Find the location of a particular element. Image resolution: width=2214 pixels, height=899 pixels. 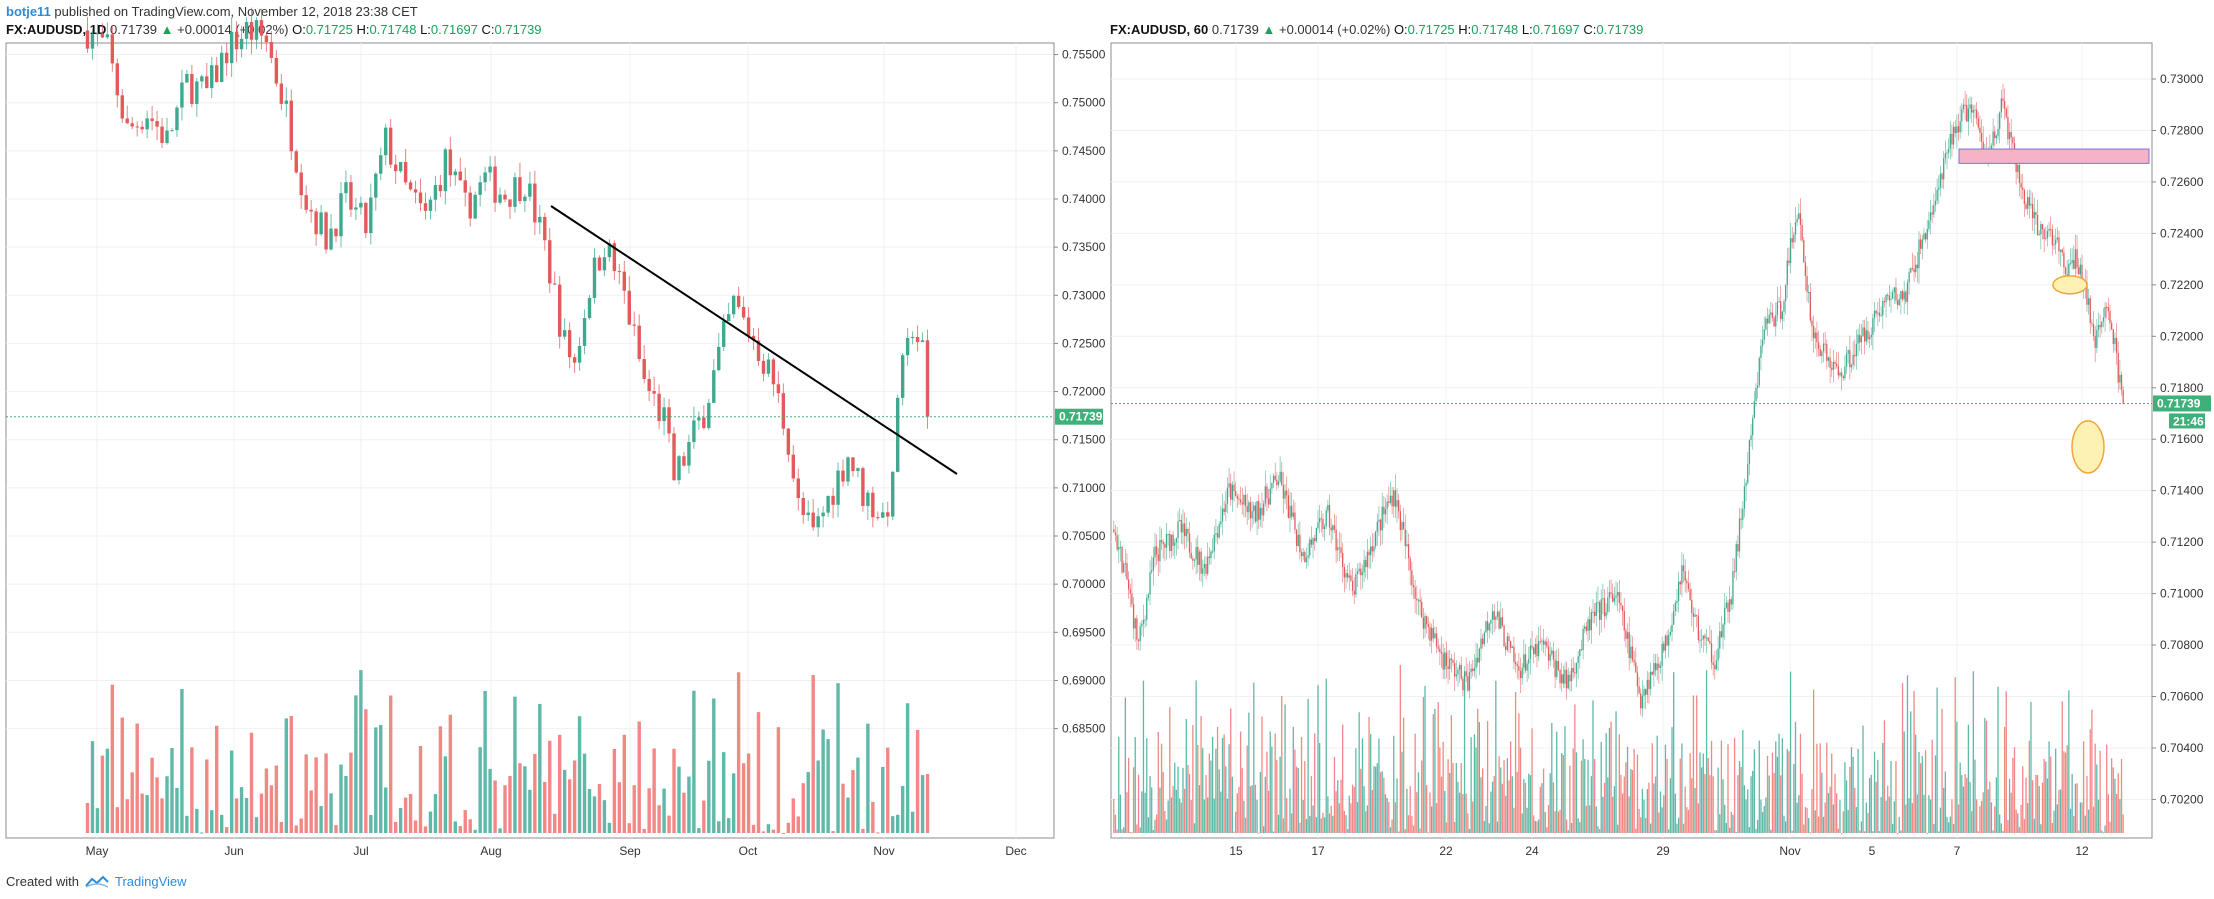

author-name: botje11 is located at coordinates (28, 11).